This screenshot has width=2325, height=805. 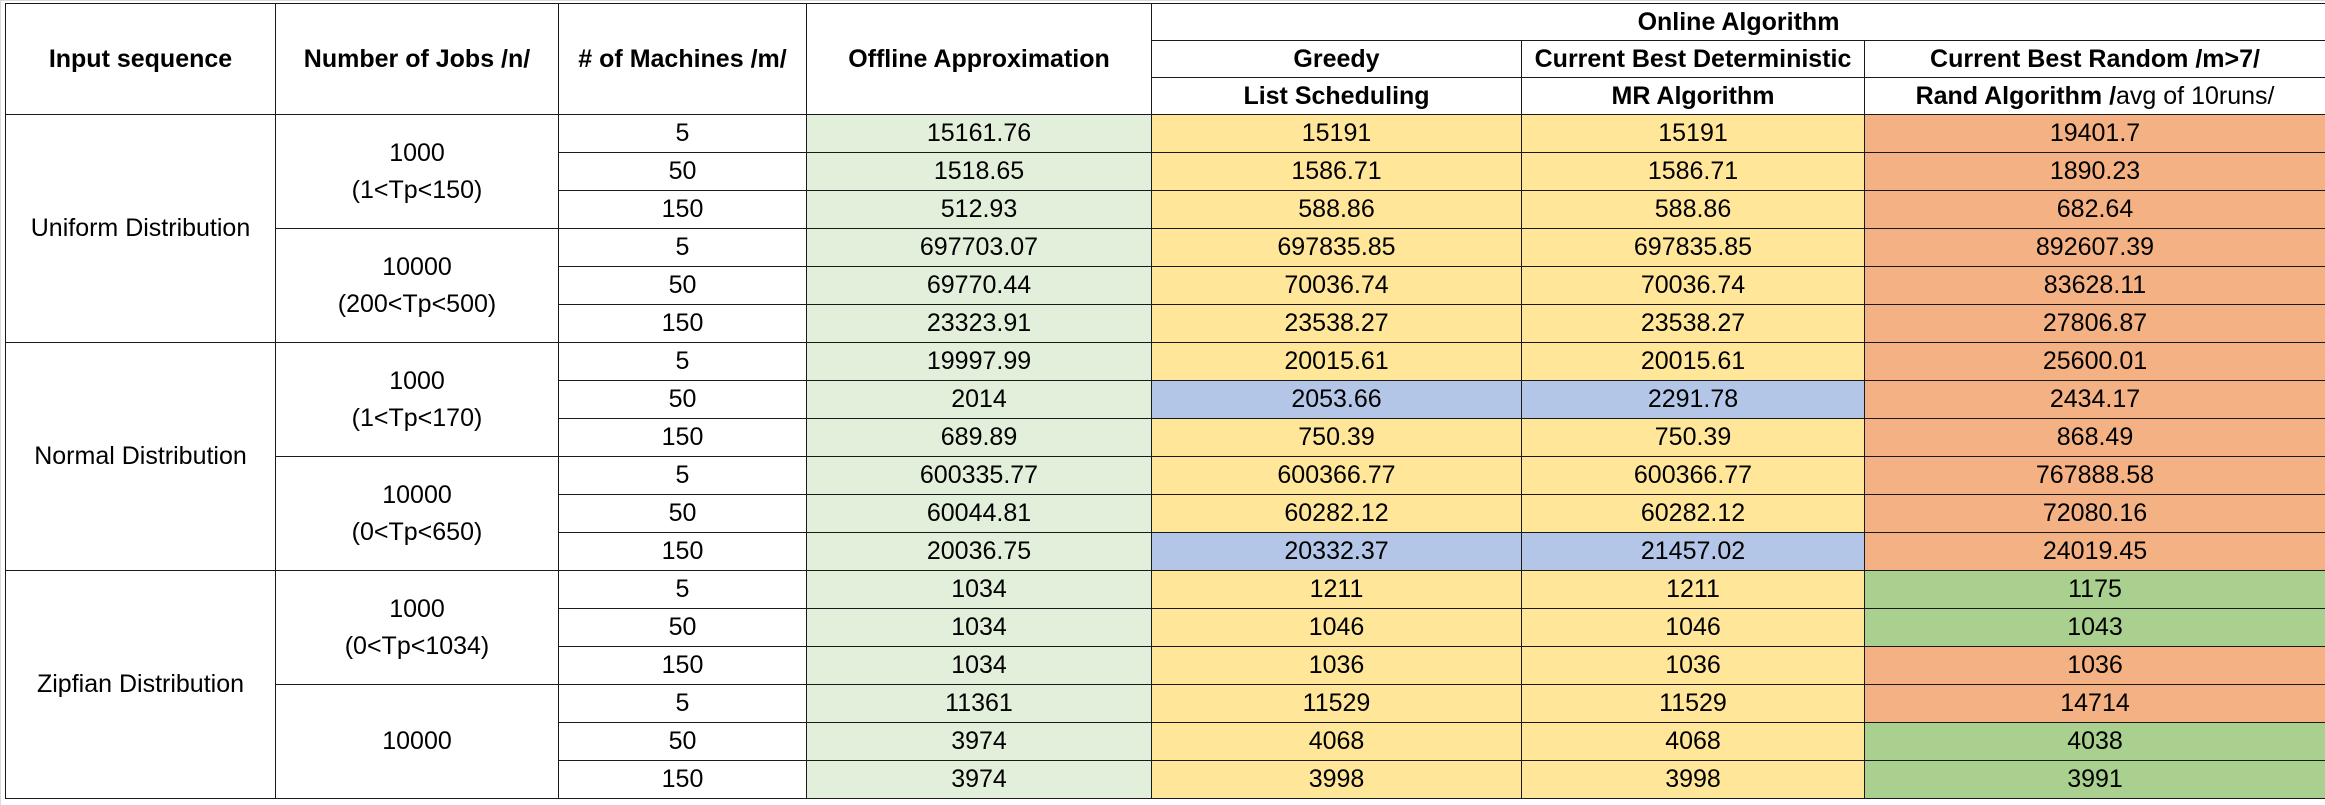 What do you see at coordinates (1336, 665) in the screenshot?
I see `greedy-cell: 1036` at bounding box center [1336, 665].